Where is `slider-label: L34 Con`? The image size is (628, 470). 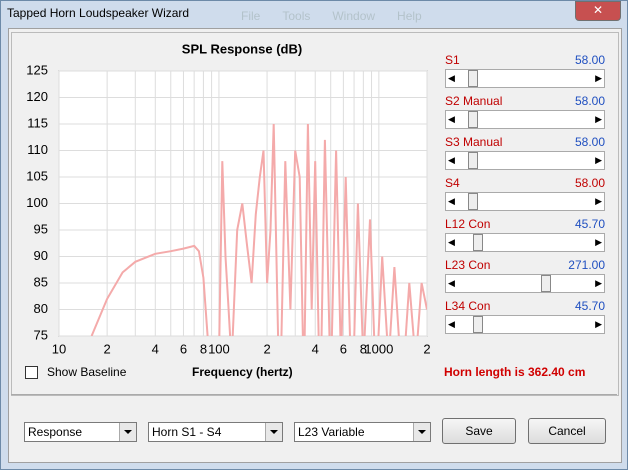
slider-label: L34 Con is located at coordinates (468, 306).